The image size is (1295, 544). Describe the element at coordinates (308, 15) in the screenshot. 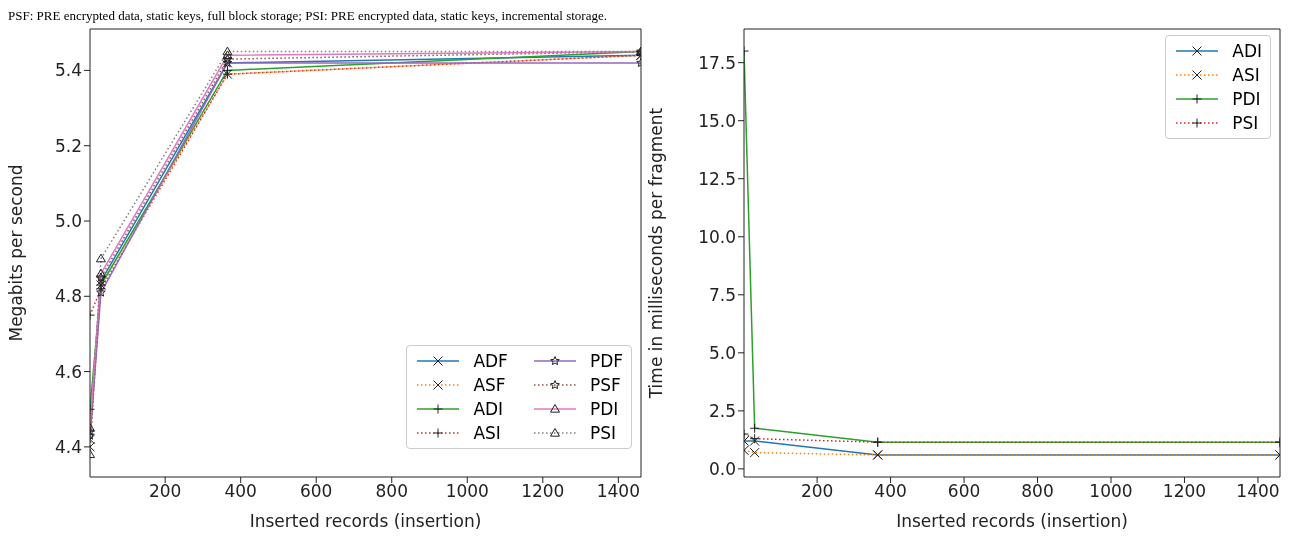

I see `text: PSF: PRE encrypted data, static keys, full block storage; PSI: PRE encrypted data, static keys, incremental storage.` at that location.